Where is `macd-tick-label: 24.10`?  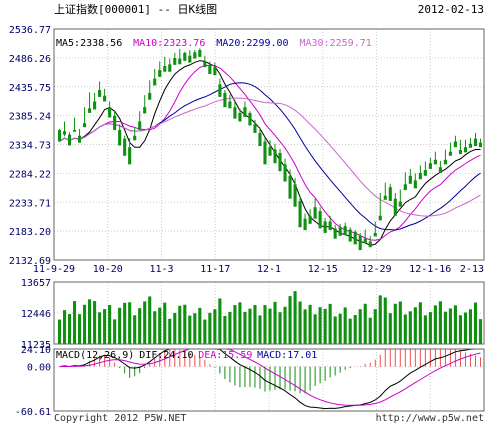
macd-tick-label: 24.10 is located at coordinates (36, 350).